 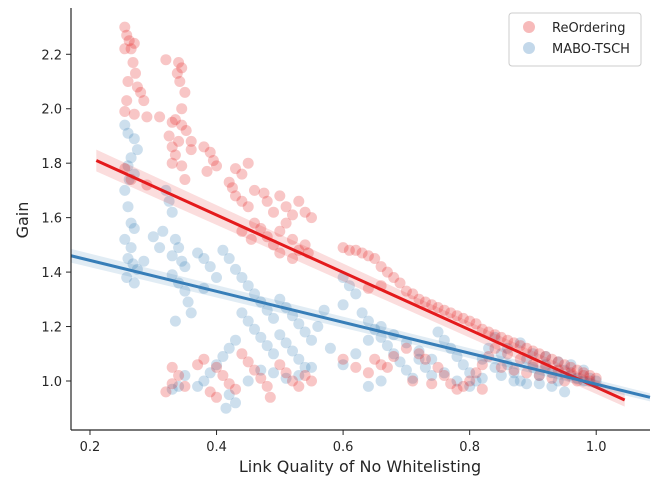 I want to click on x-axis-title: Link Quality of No Whitelisting, so click(x=360, y=466).